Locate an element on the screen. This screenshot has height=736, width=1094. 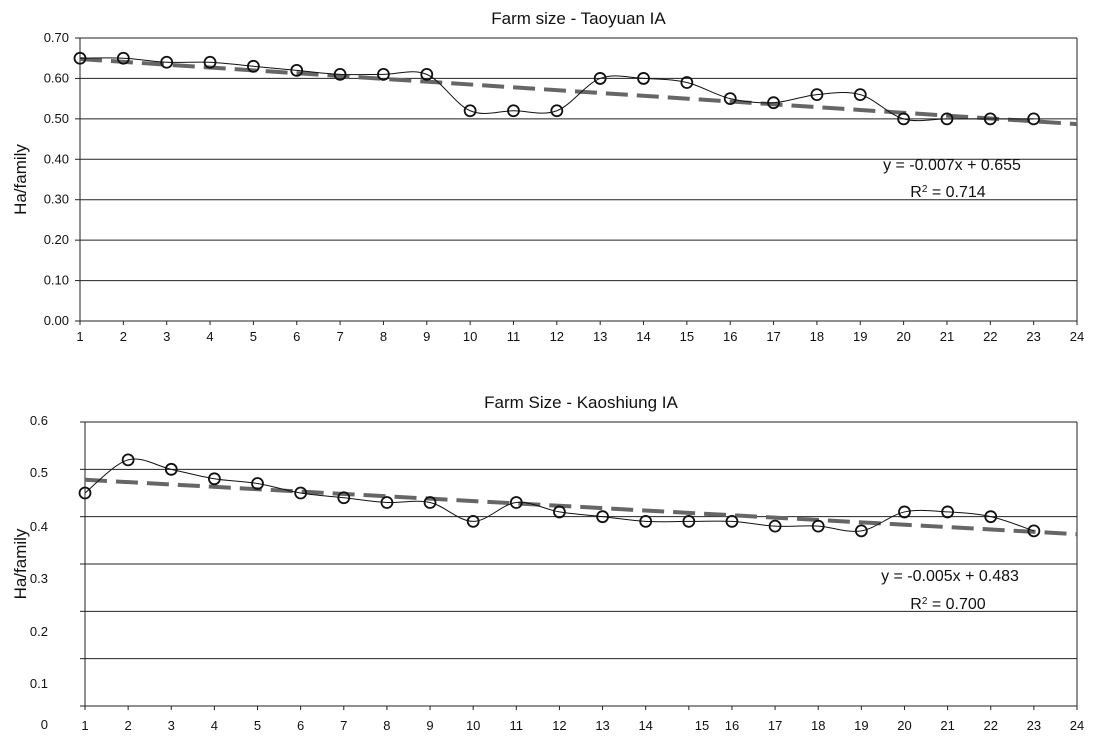
chart-title: Farm Size - Kaoshiung IA is located at coordinates (581, 402).